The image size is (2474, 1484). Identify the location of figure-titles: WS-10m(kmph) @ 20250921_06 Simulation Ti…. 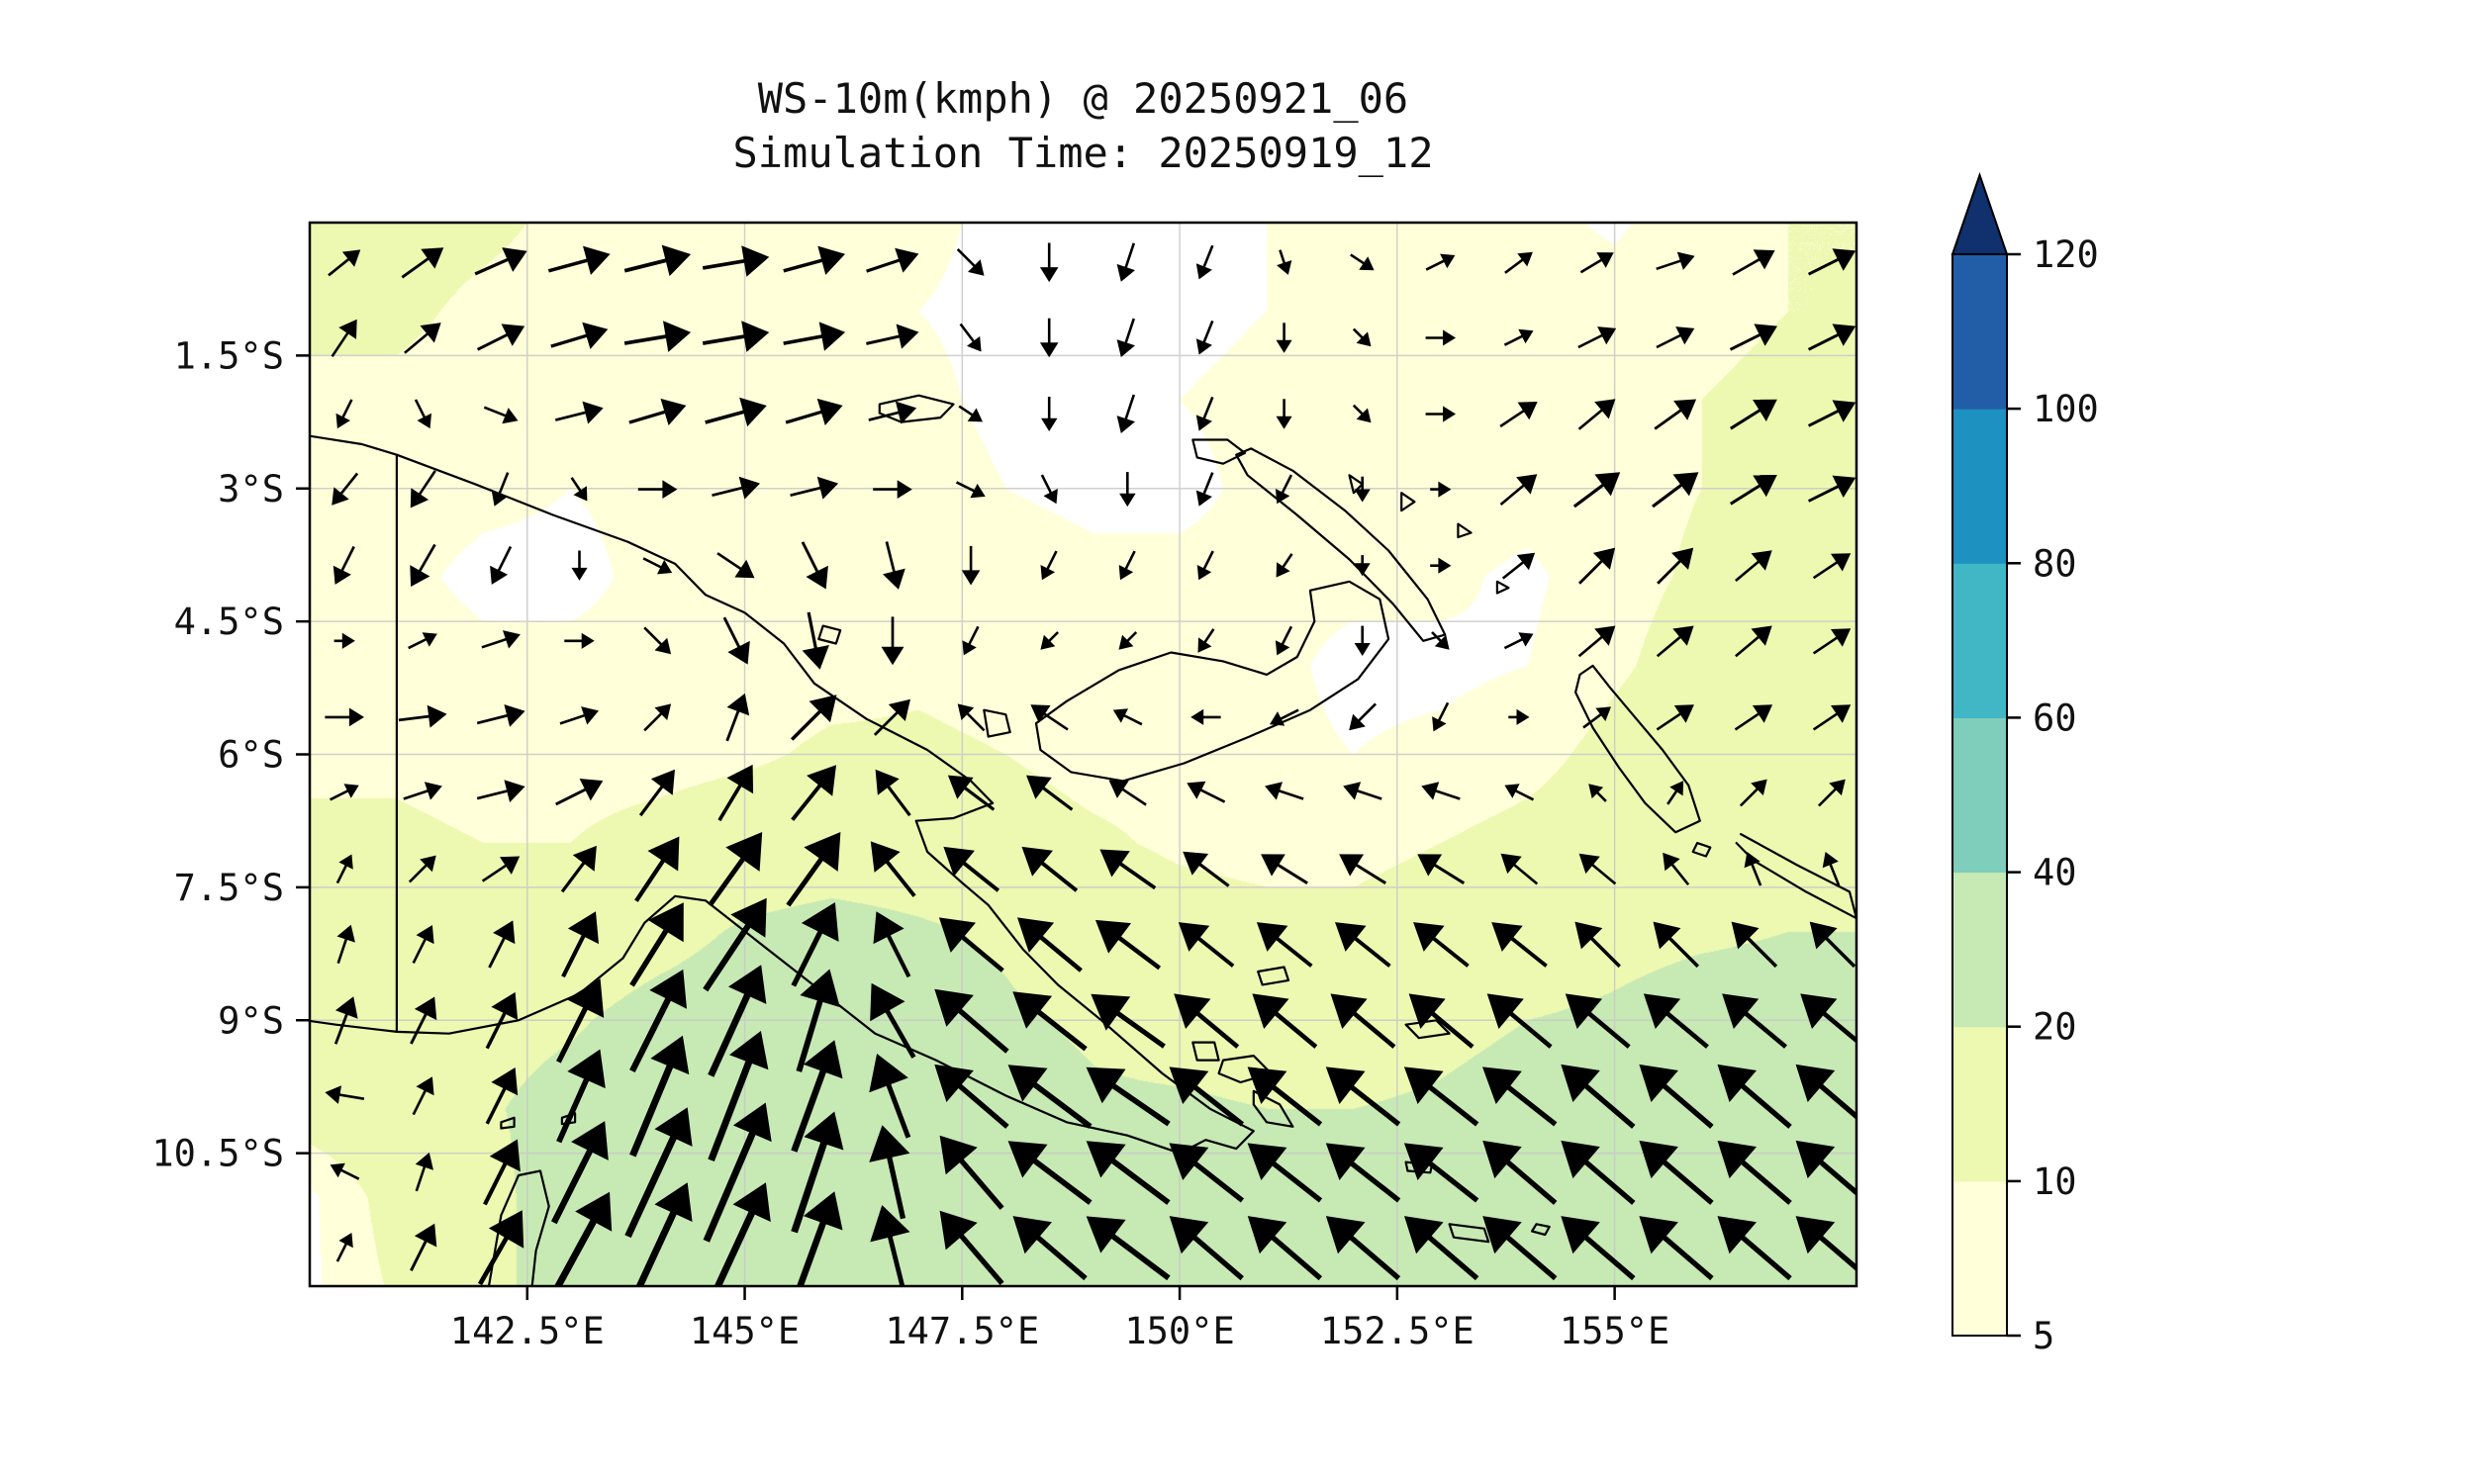
(1083, 126).